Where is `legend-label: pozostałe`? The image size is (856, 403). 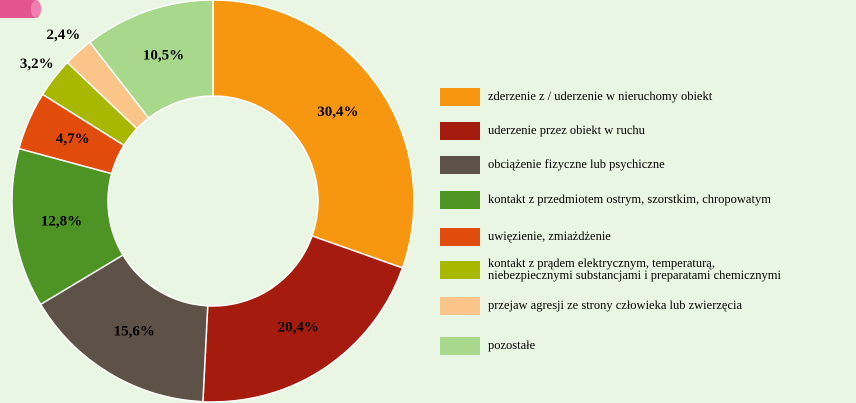 legend-label: pozostałe is located at coordinates (512, 345).